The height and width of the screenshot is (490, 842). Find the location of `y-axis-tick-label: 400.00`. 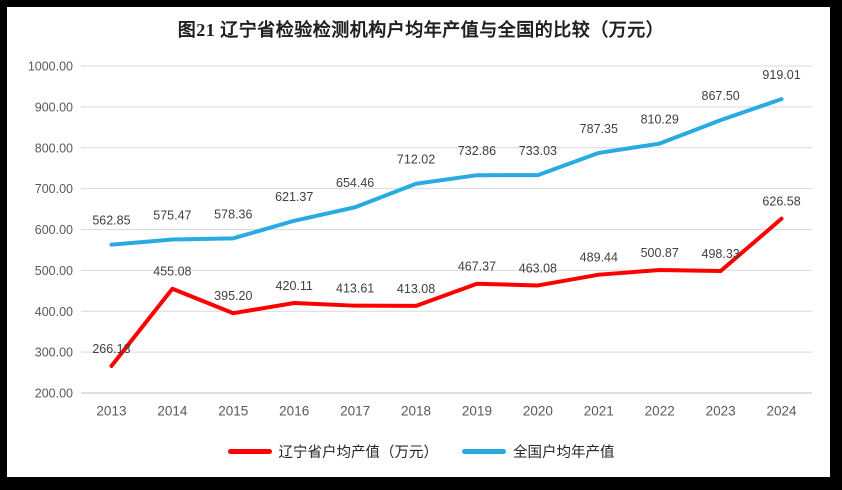

y-axis-tick-label: 400.00 is located at coordinates (54, 312).